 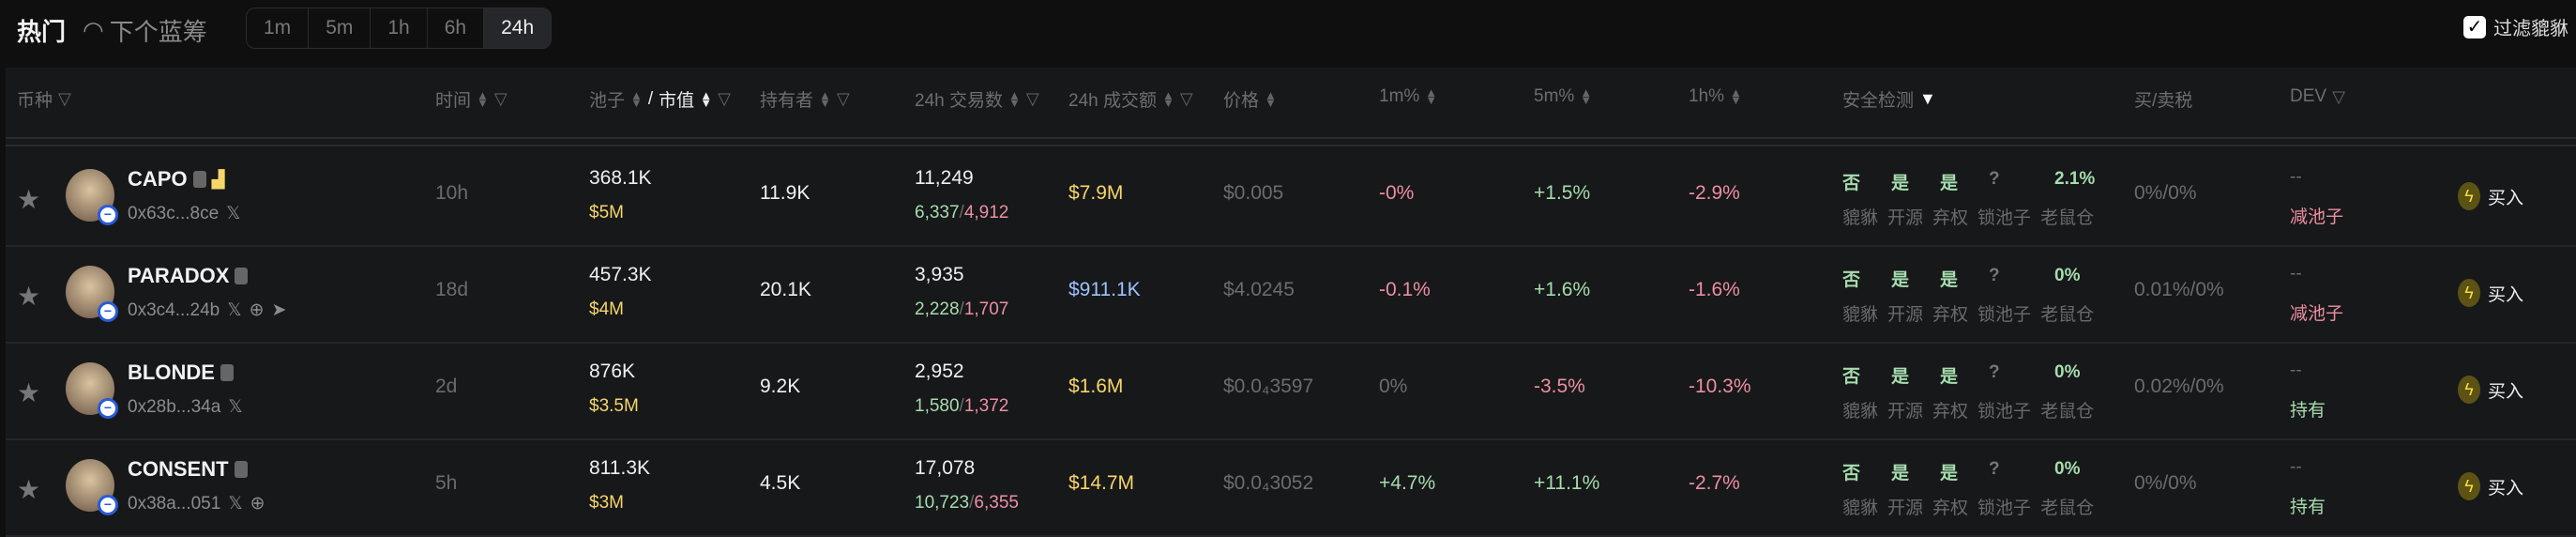 What do you see at coordinates (1861, 315) in the screenshot?
I see `security-label: 貔貅` at bounding box center [1861, 315].